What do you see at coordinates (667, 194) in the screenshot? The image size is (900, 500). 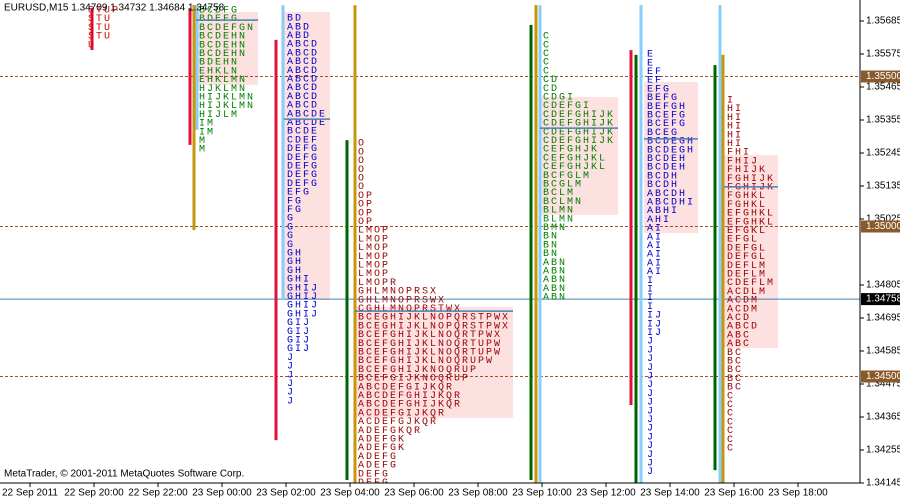 I see `tpo-row: ABCDH` at bounding box center [667, 194].